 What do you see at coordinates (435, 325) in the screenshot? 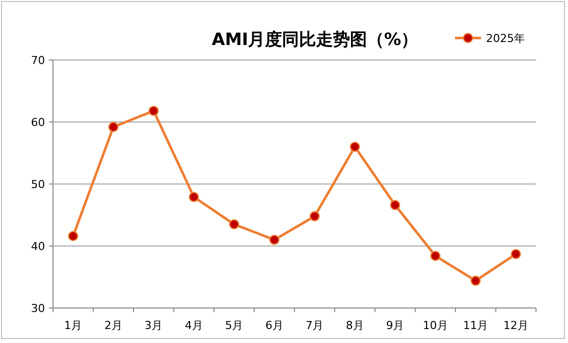
I see `x-tick-label: 10月` at bounding box center [435, 325].